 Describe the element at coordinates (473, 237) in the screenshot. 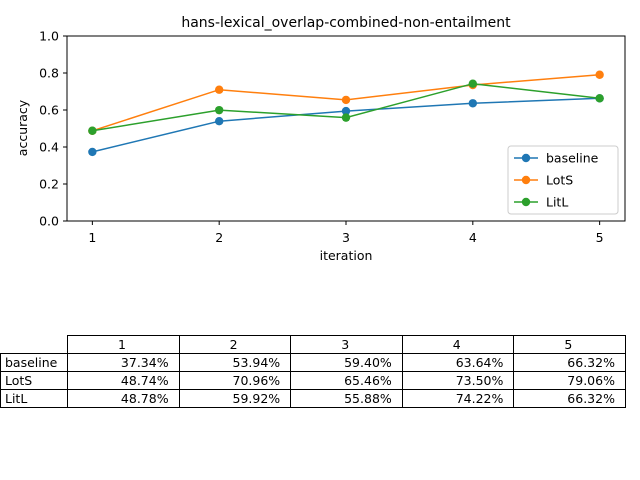

I see `x-tick-label: 4` at that location.